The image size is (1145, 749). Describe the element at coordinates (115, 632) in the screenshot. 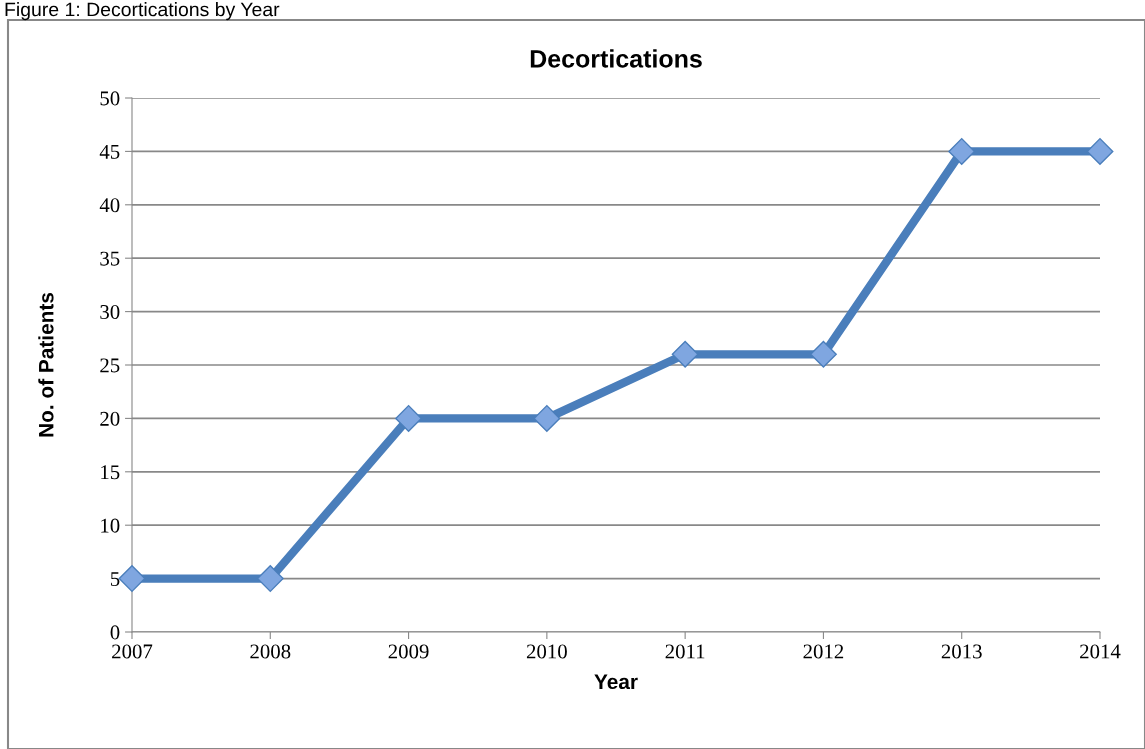

I see `y-tick-label: 0` at that location.